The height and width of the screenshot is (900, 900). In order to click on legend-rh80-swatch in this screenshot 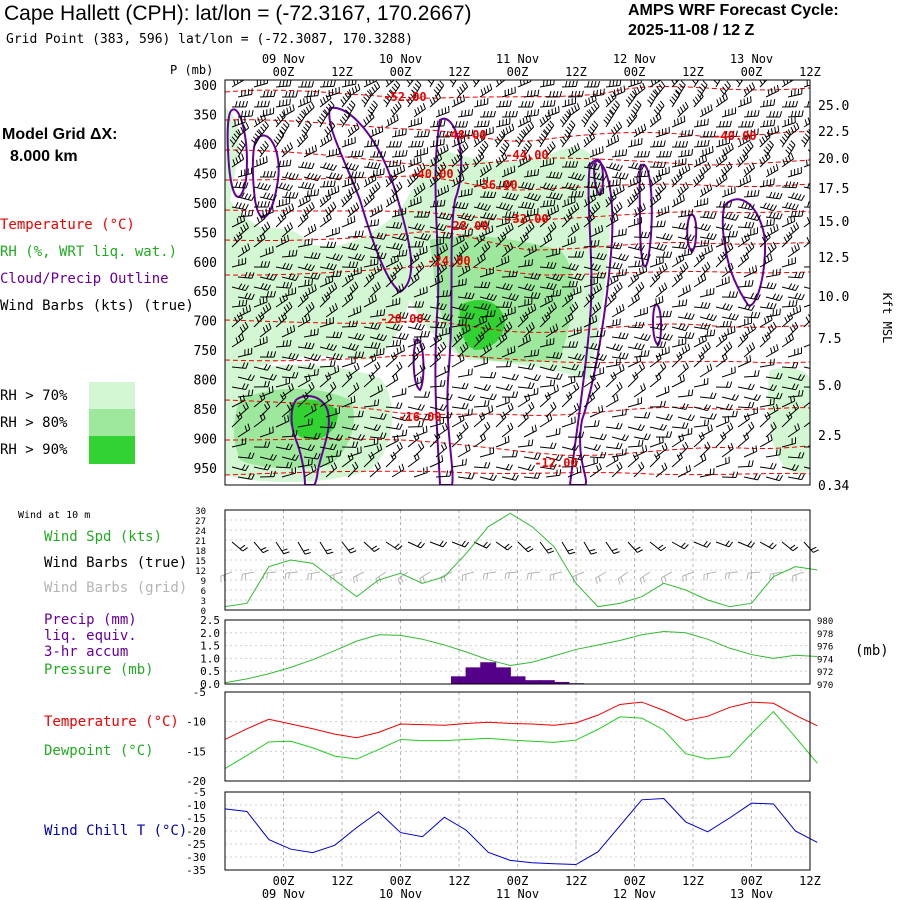, I will do `click(112, 422)`.